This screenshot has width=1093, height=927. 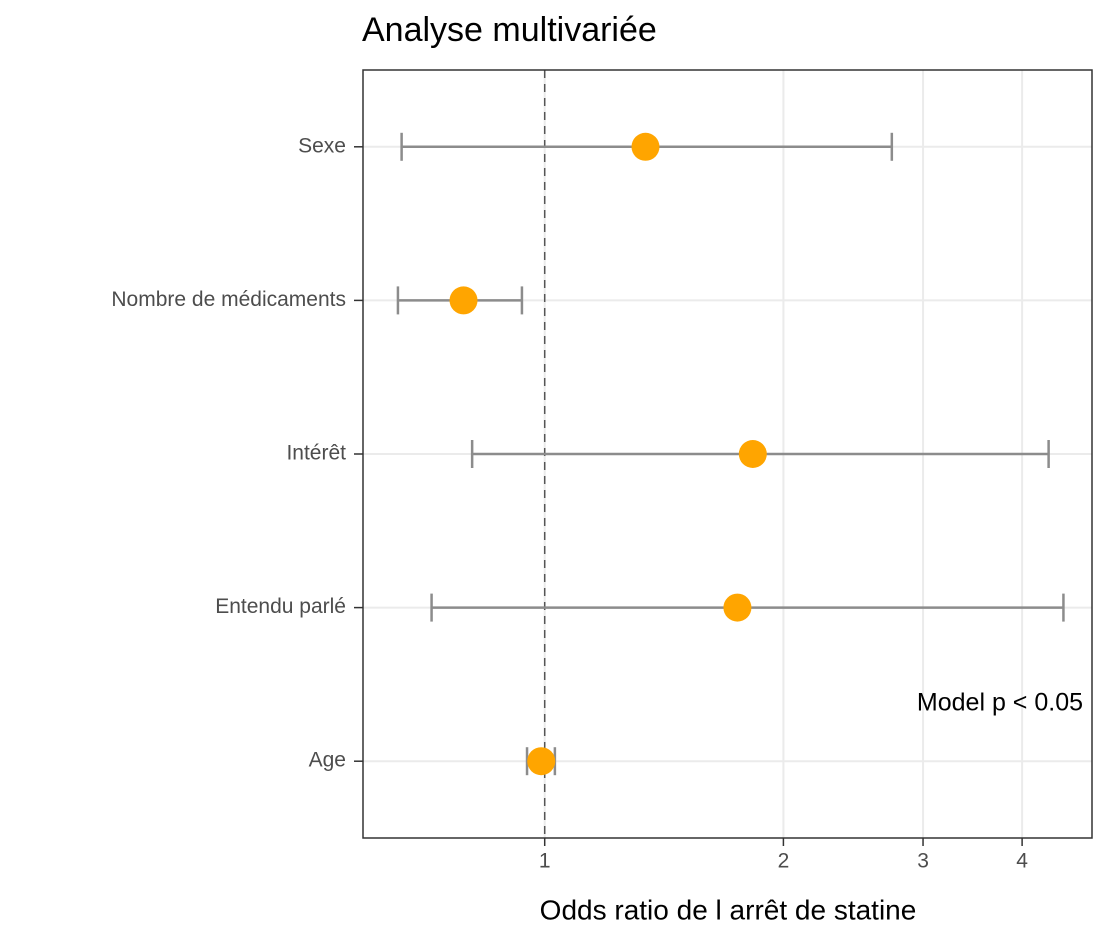 I want to click on x-tick-label: 1, so click(x=545, y=861).